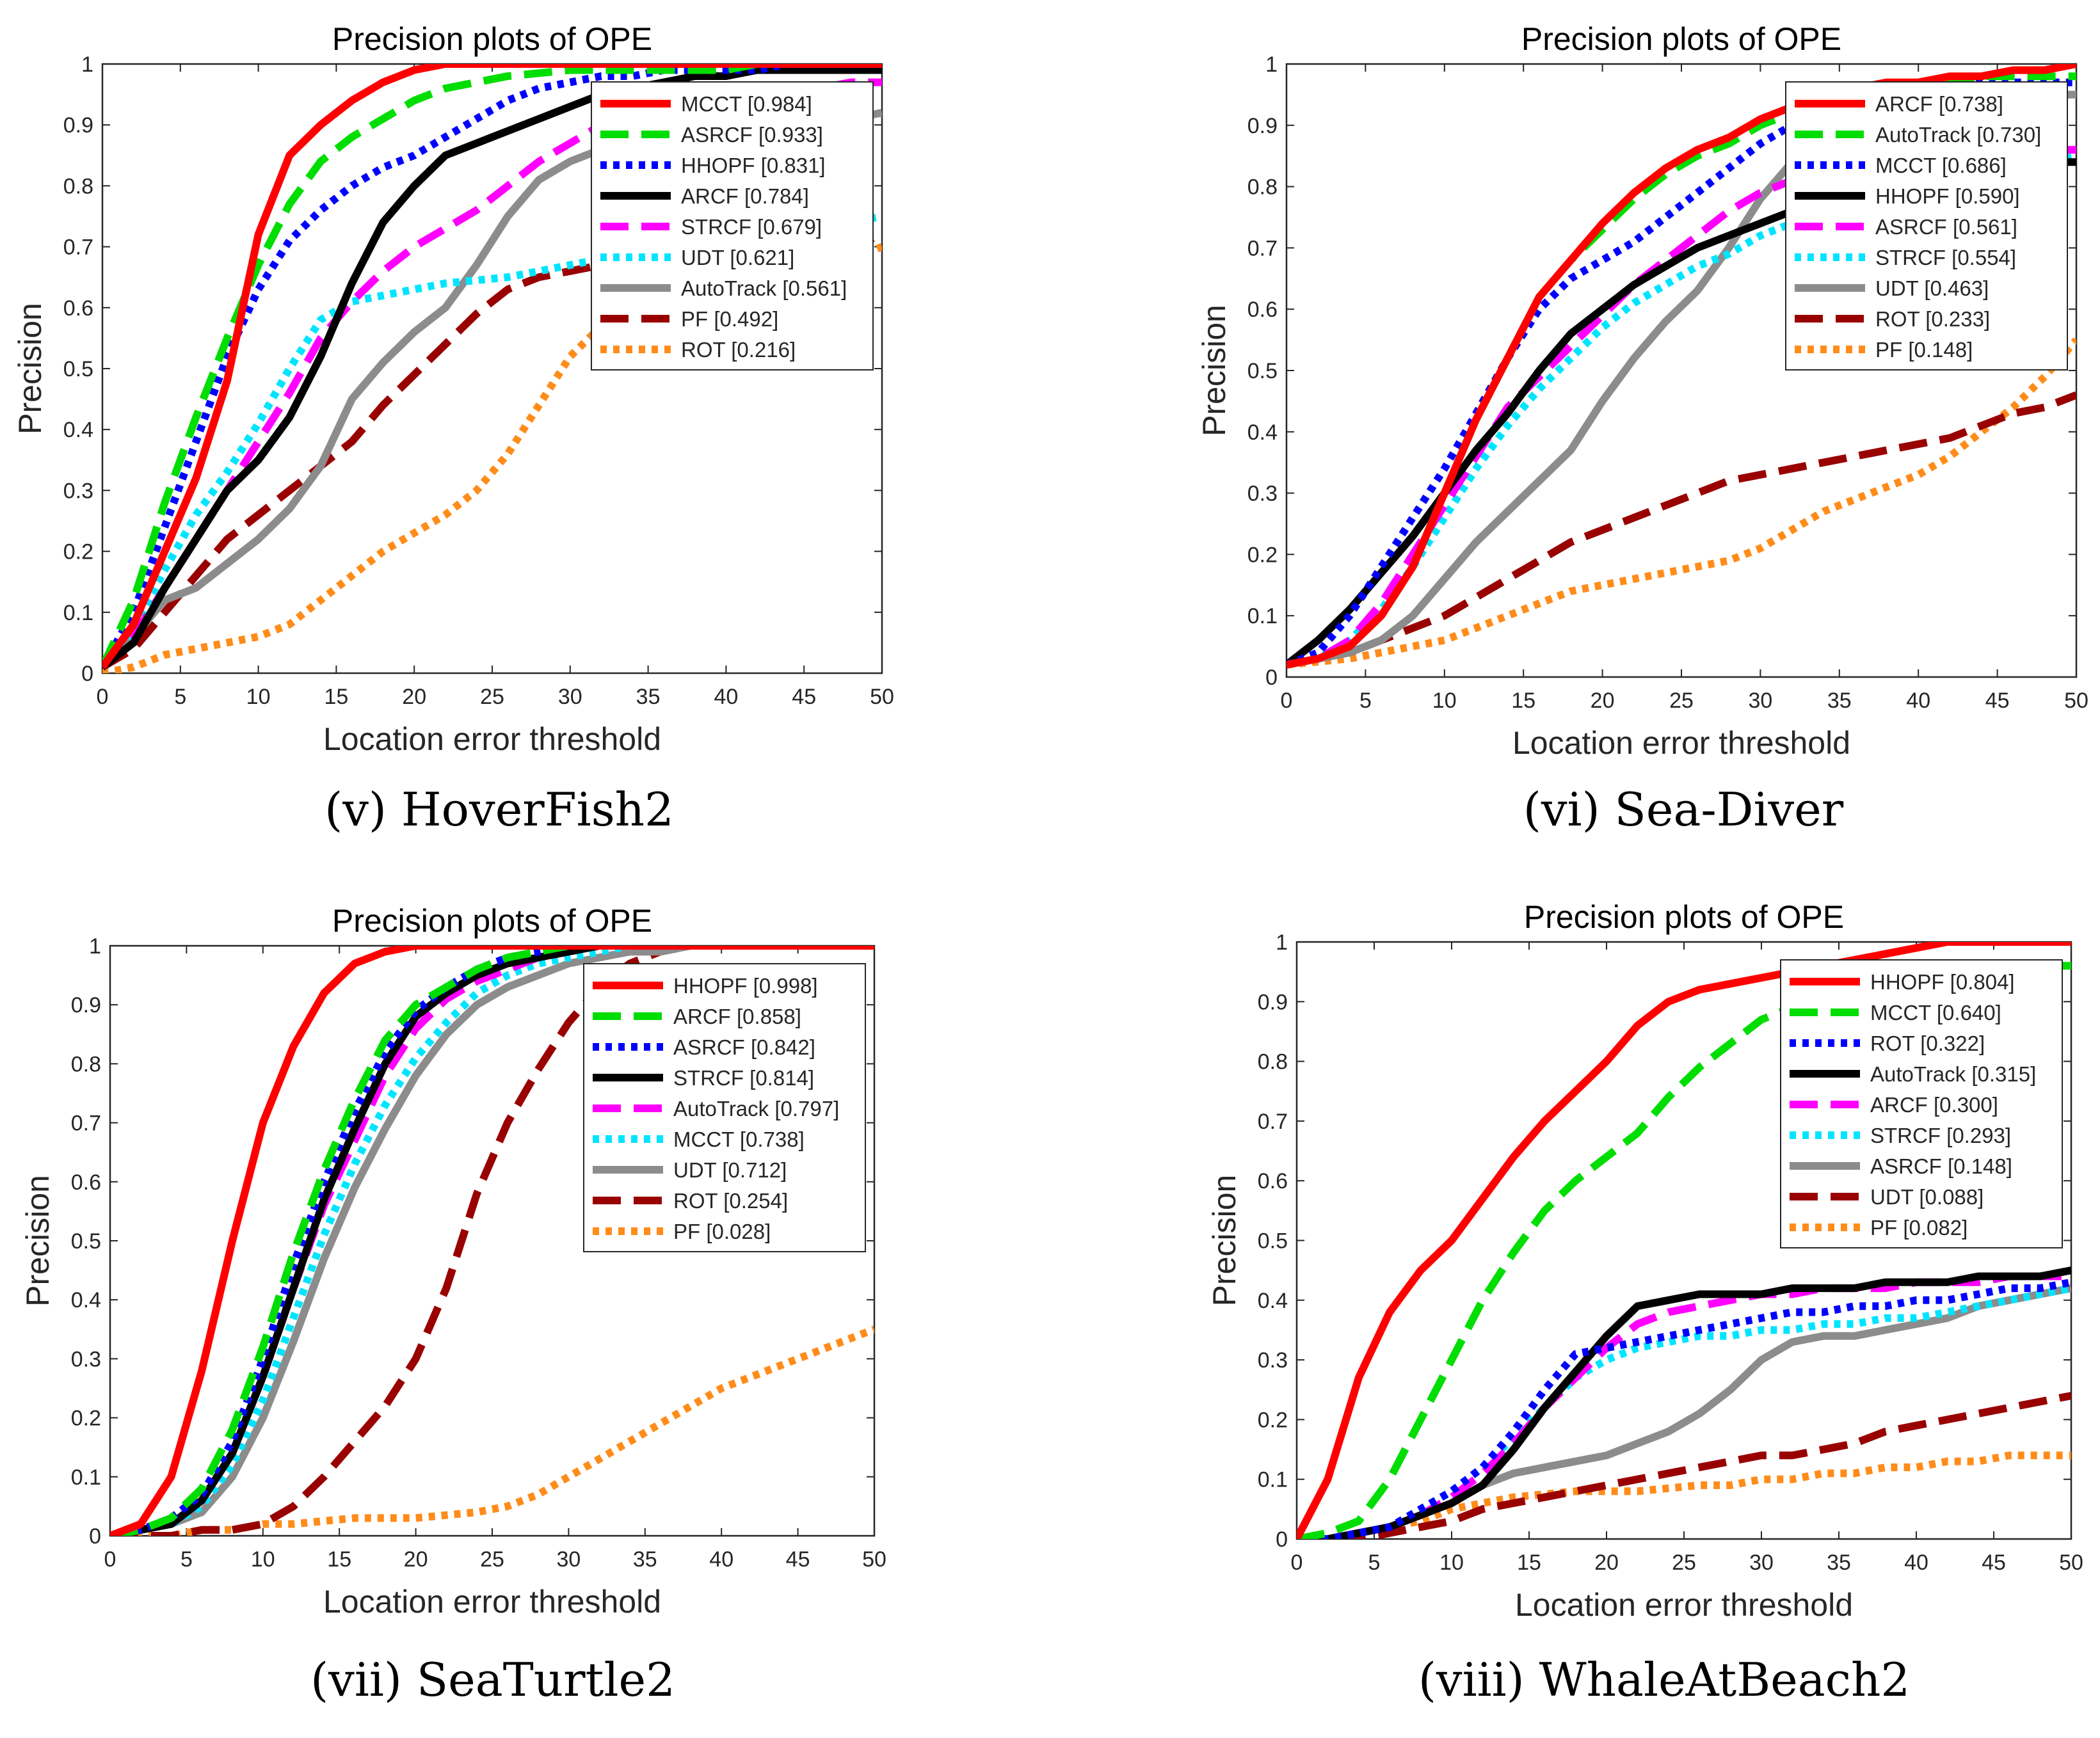 This screenshot has height=1738, width=2100. I want to click on panel-caption: (vi) Sea-Diver, so click(1683, 809).